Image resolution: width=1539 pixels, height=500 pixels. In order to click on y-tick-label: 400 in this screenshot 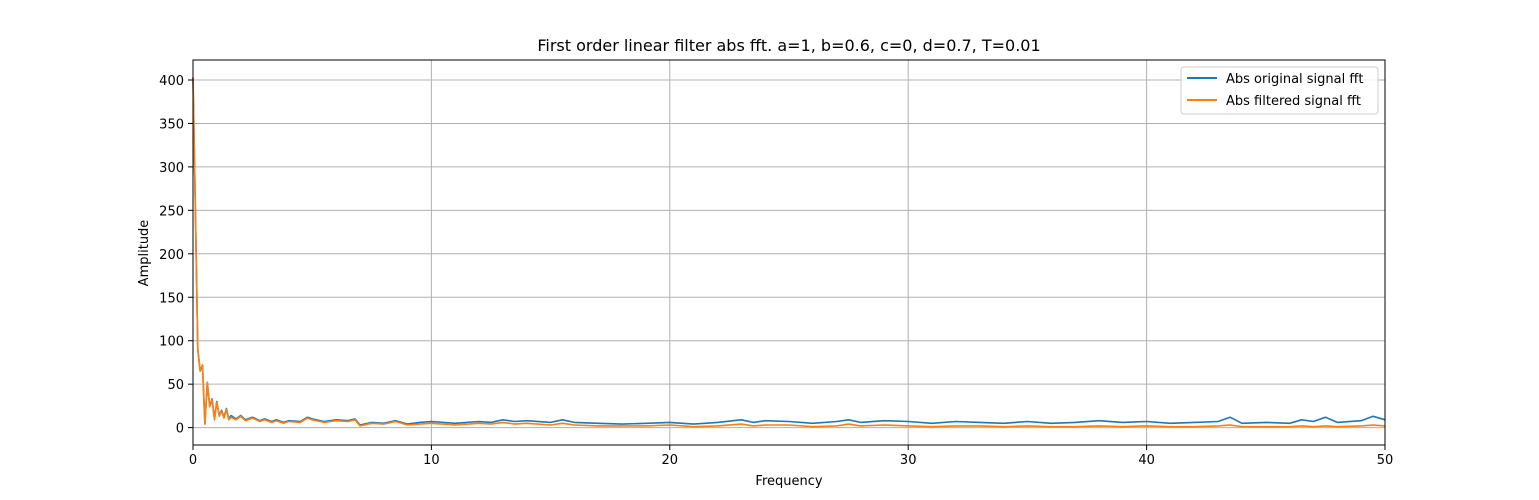, I will do `click(171, 81)`.